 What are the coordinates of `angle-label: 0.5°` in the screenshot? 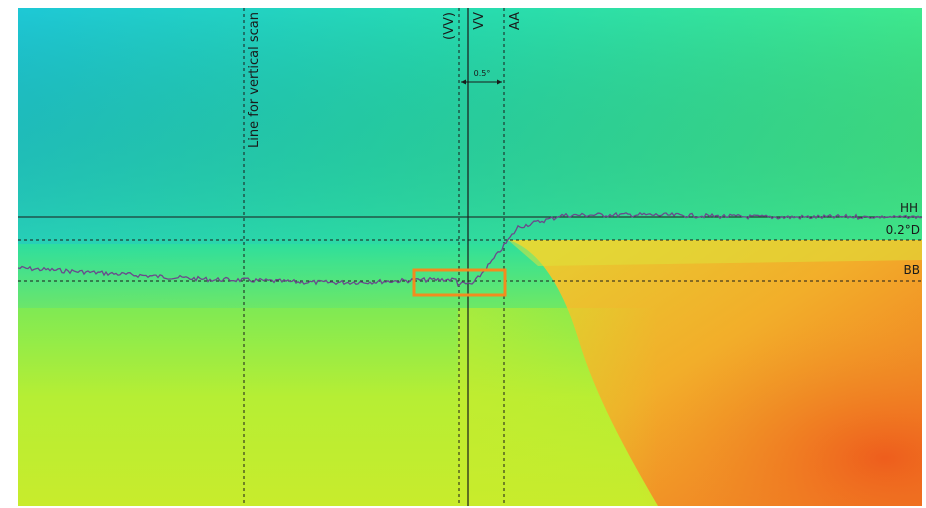 It's located at (482, 73).